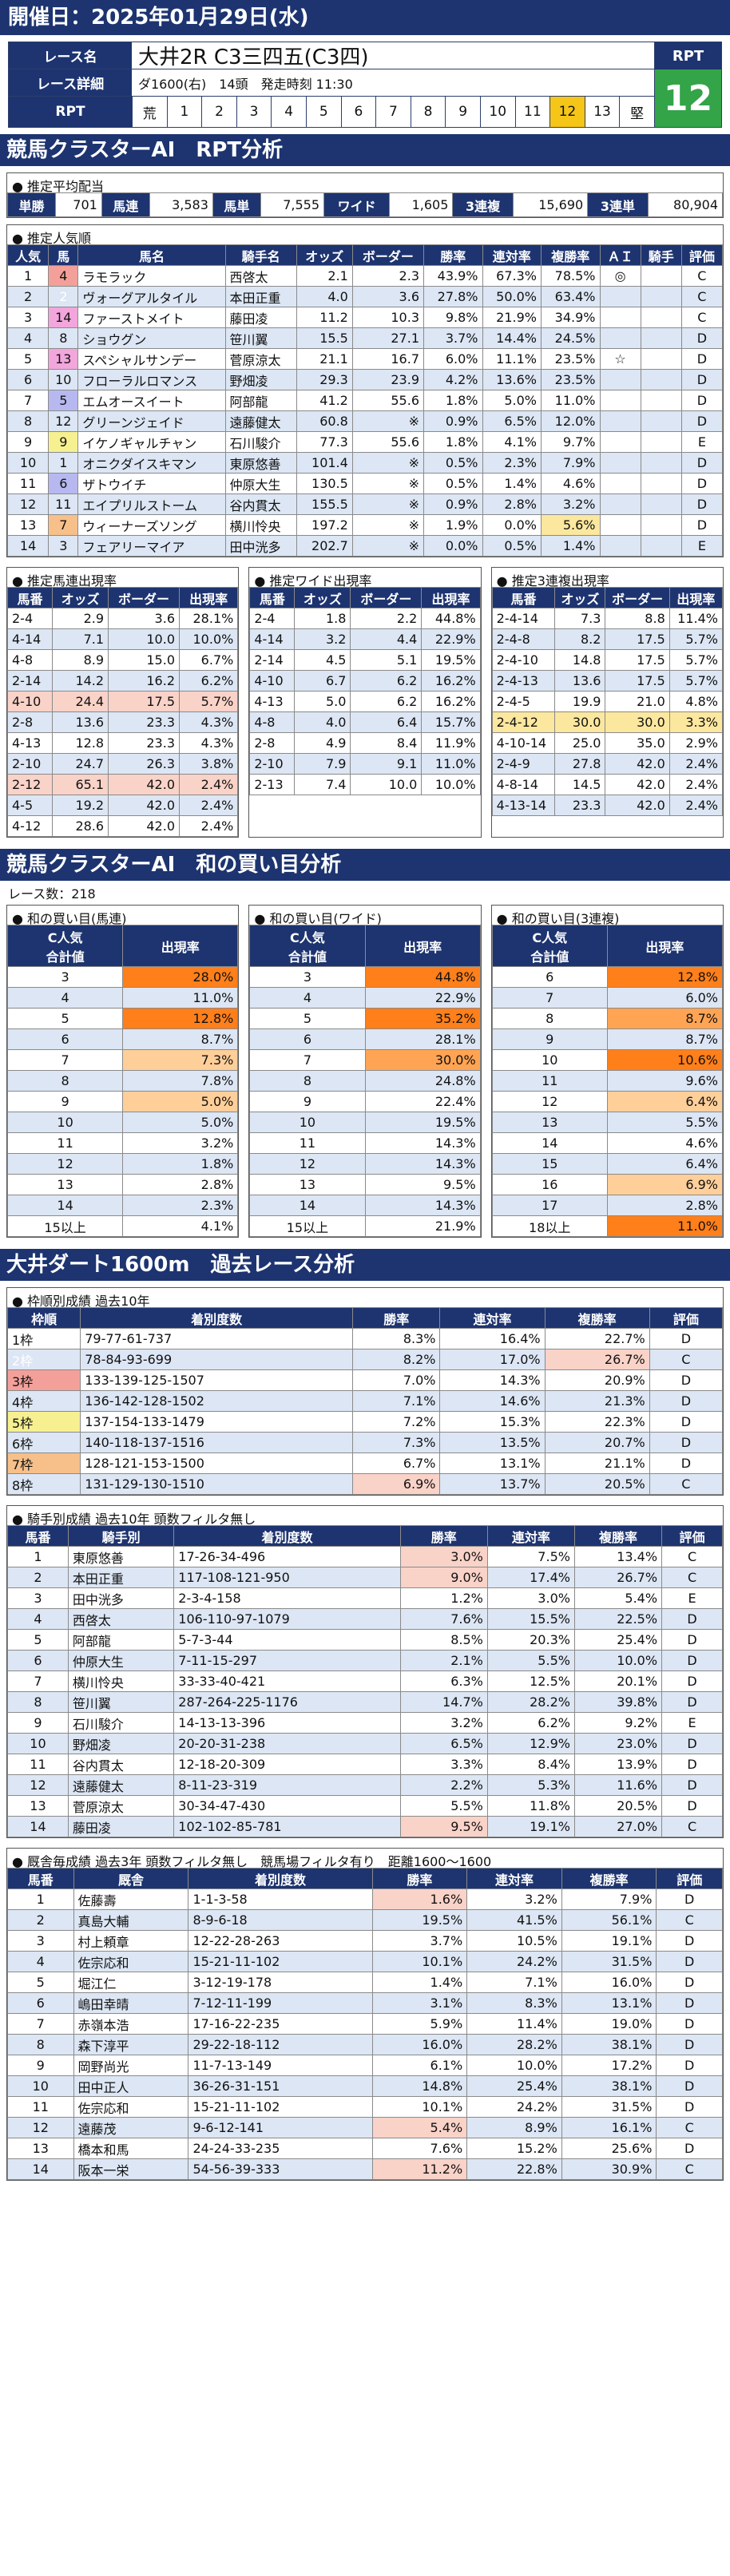  What do you see at coordinates (307, 1184) in the screenshot?
I see `sum-value: 13` at bounding box center [307, 1184].